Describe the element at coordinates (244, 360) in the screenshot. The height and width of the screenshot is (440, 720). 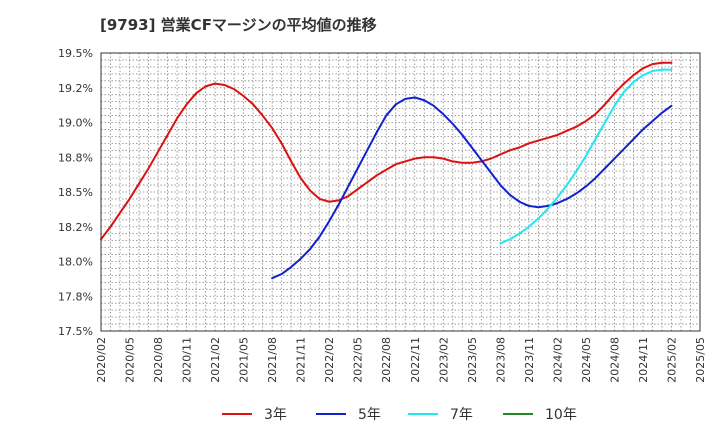
I see `x-tick-label: 2021/05` at that location.